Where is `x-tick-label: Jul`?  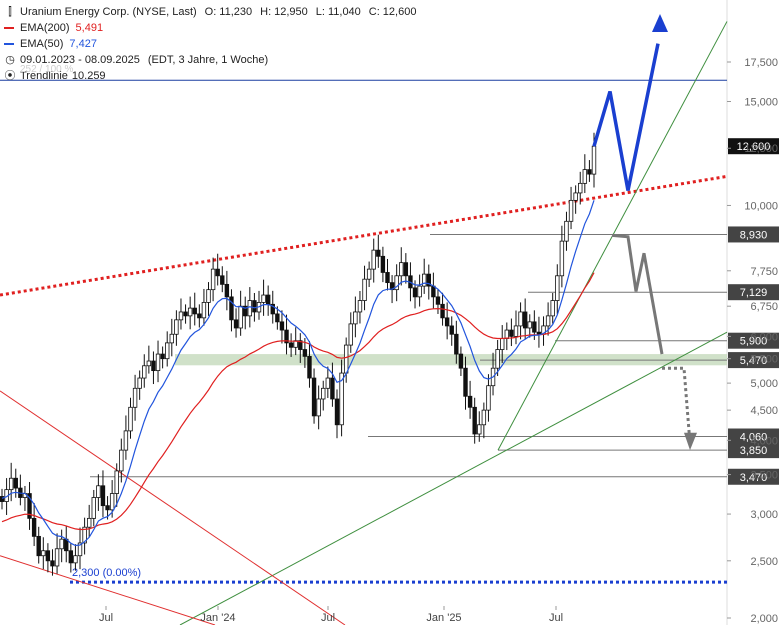 x-tick-label: Jul is located at coordinates (106, 618).